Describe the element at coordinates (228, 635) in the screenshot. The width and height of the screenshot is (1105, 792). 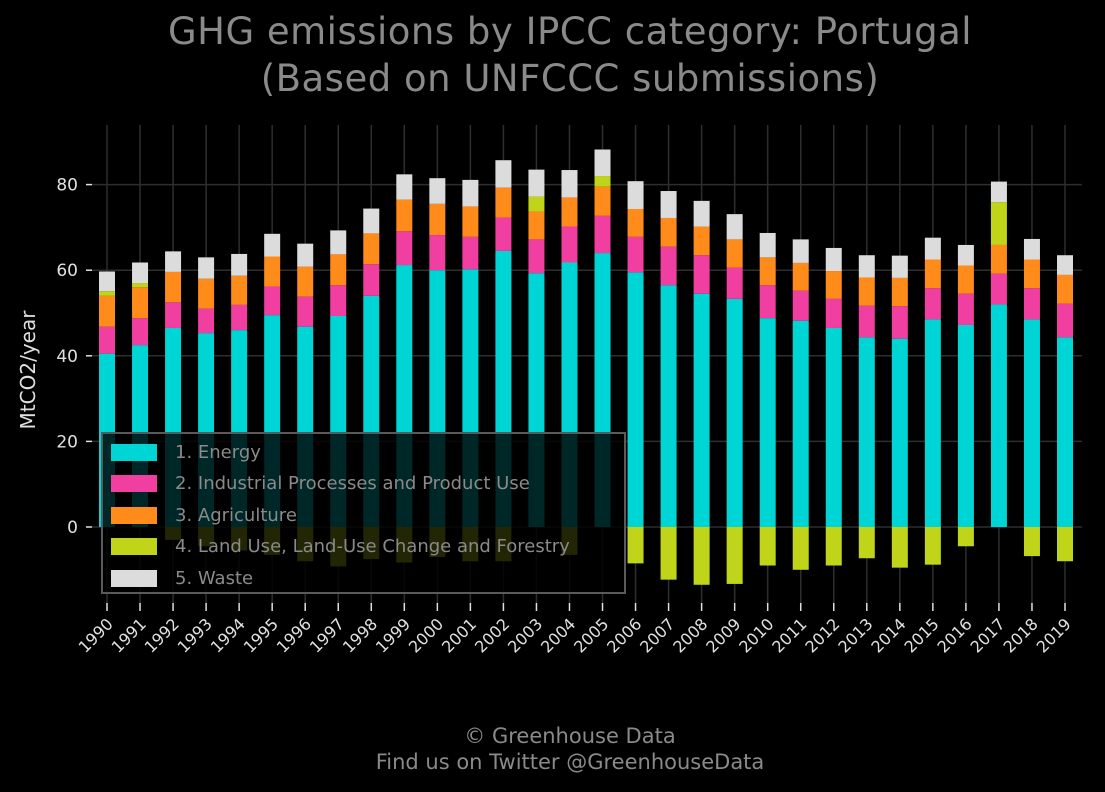
I see `x-tick-label: 1994` at that location.